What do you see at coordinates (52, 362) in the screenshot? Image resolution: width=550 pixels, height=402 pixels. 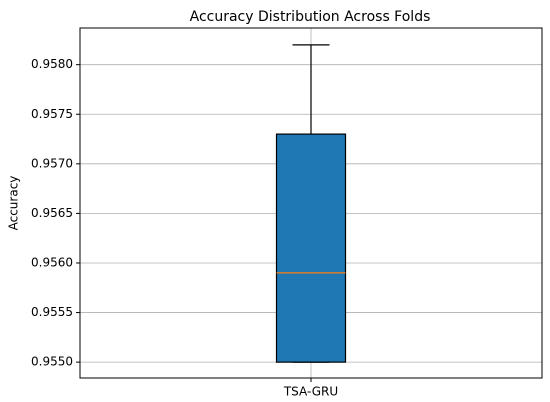 I see `y-tick-label: 0.9550` at bounding box center [52, 362].